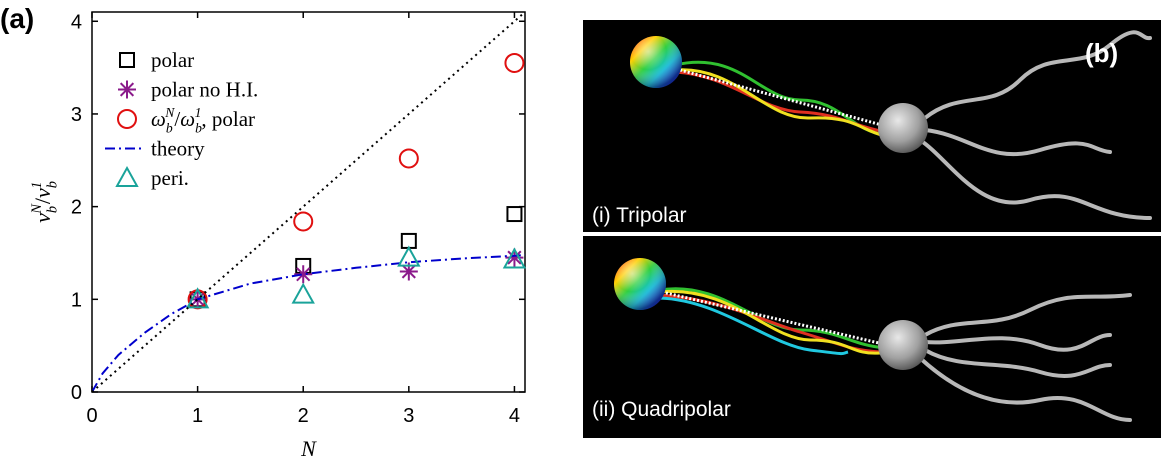  Describe the element at coordinates (197, 416) in the screenshot. I see `x-tick-label: 1` at that location.